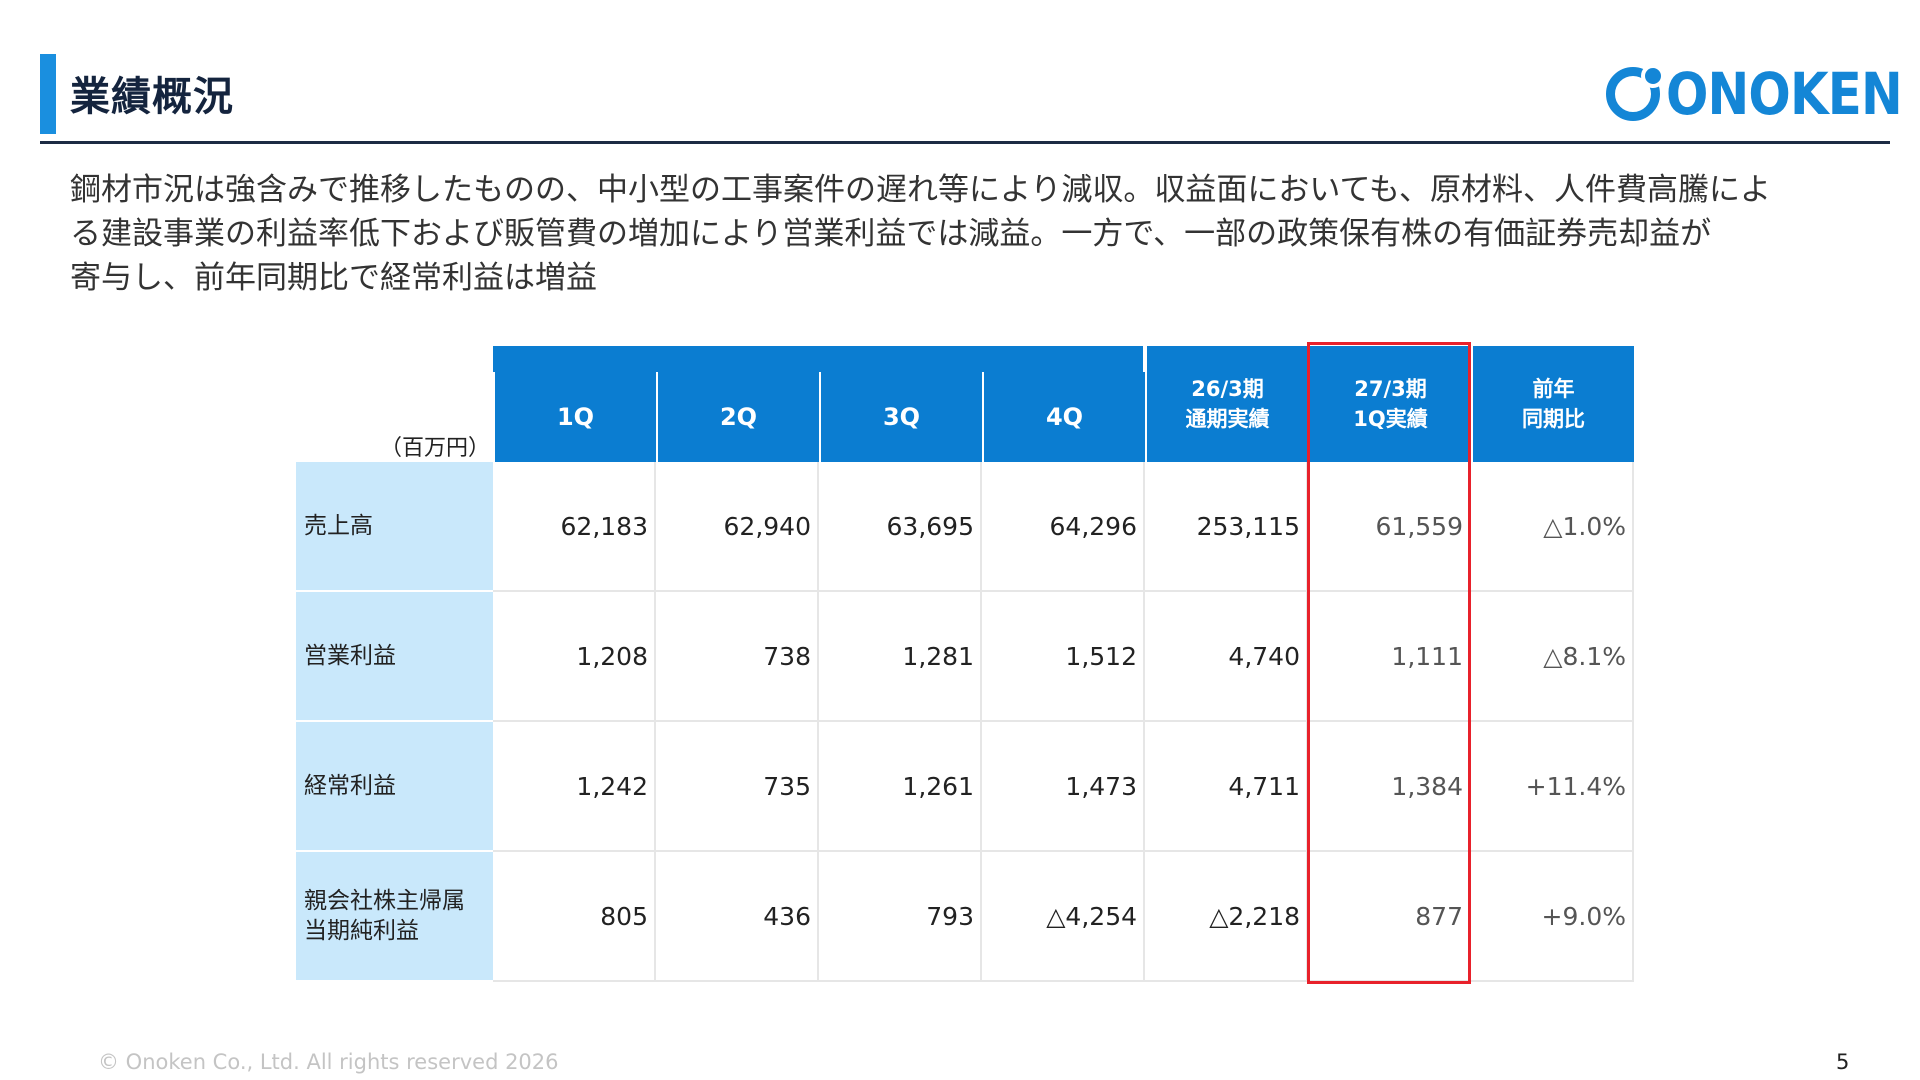 Image resolution: width=1920 pixels, height=1080 pixels. I want to click on logo-text: ONOKEN, so click(1784, 94).